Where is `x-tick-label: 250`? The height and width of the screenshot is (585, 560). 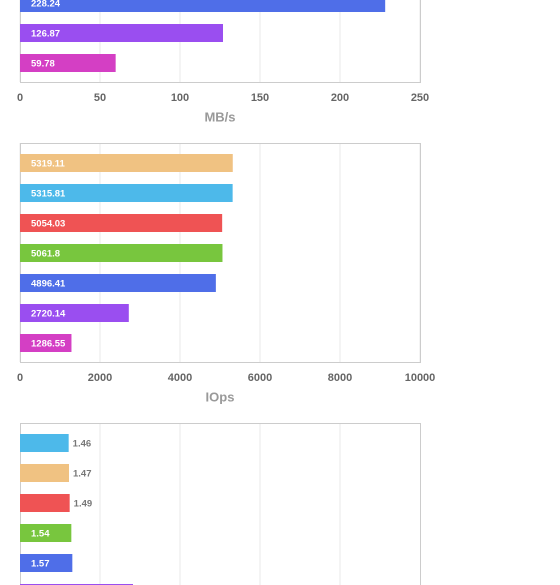
x-tick-label: 250 is located at coordinates (420, 98).